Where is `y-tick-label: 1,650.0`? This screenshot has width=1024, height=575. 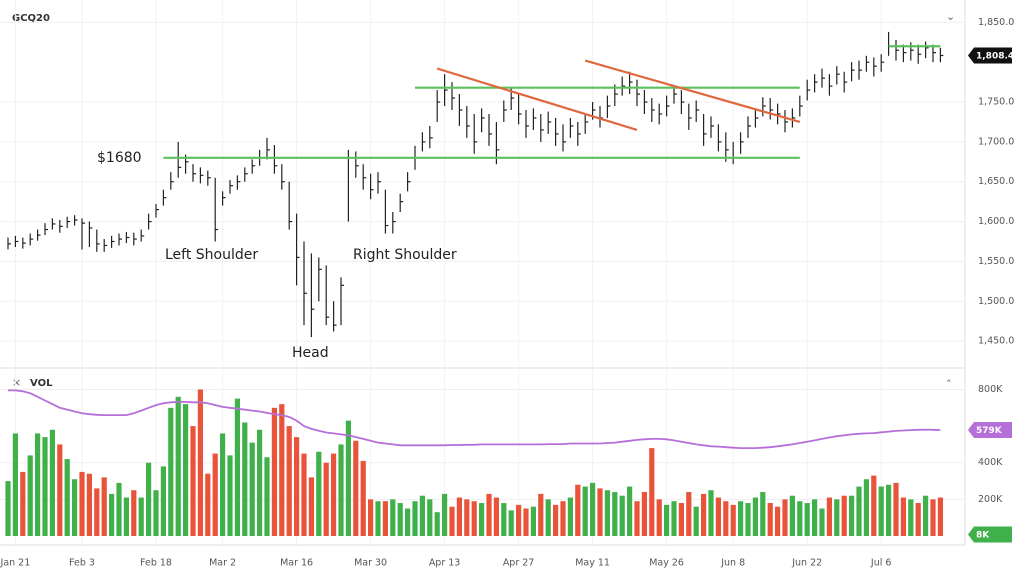 y-tick-label: 1,650.0 is located at coordinates (996, 181).